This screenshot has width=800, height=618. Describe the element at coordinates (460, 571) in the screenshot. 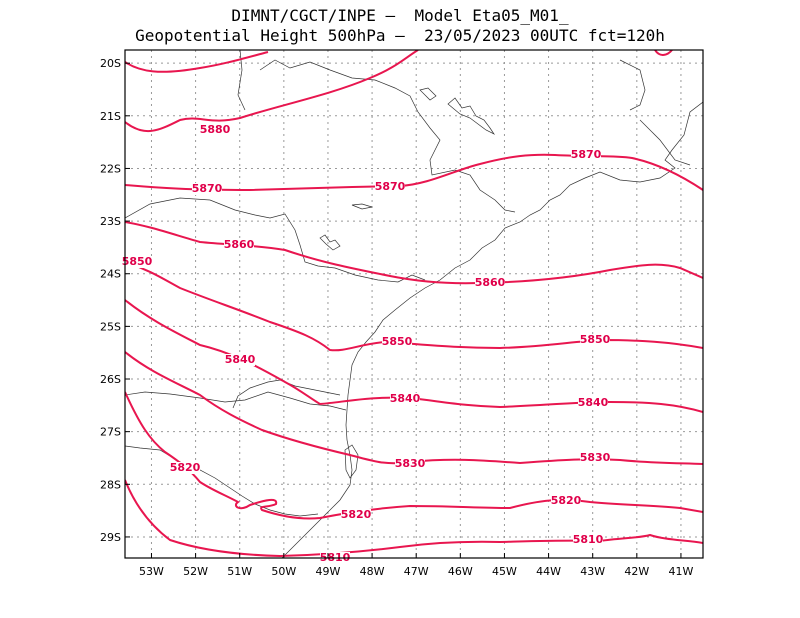

I see `lon-tick-label: 46W` at that location.